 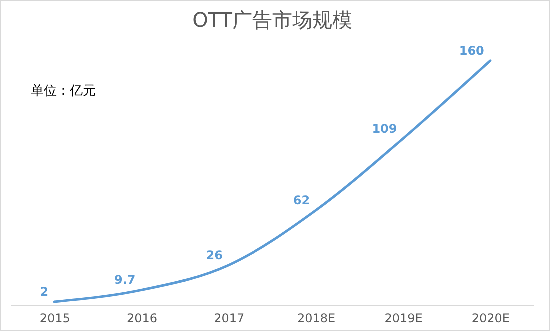 What do you see at coordinates (491, 319) in the screenshot?
I see `x-tick-label: 2020E` at bounding box center [491, 319].